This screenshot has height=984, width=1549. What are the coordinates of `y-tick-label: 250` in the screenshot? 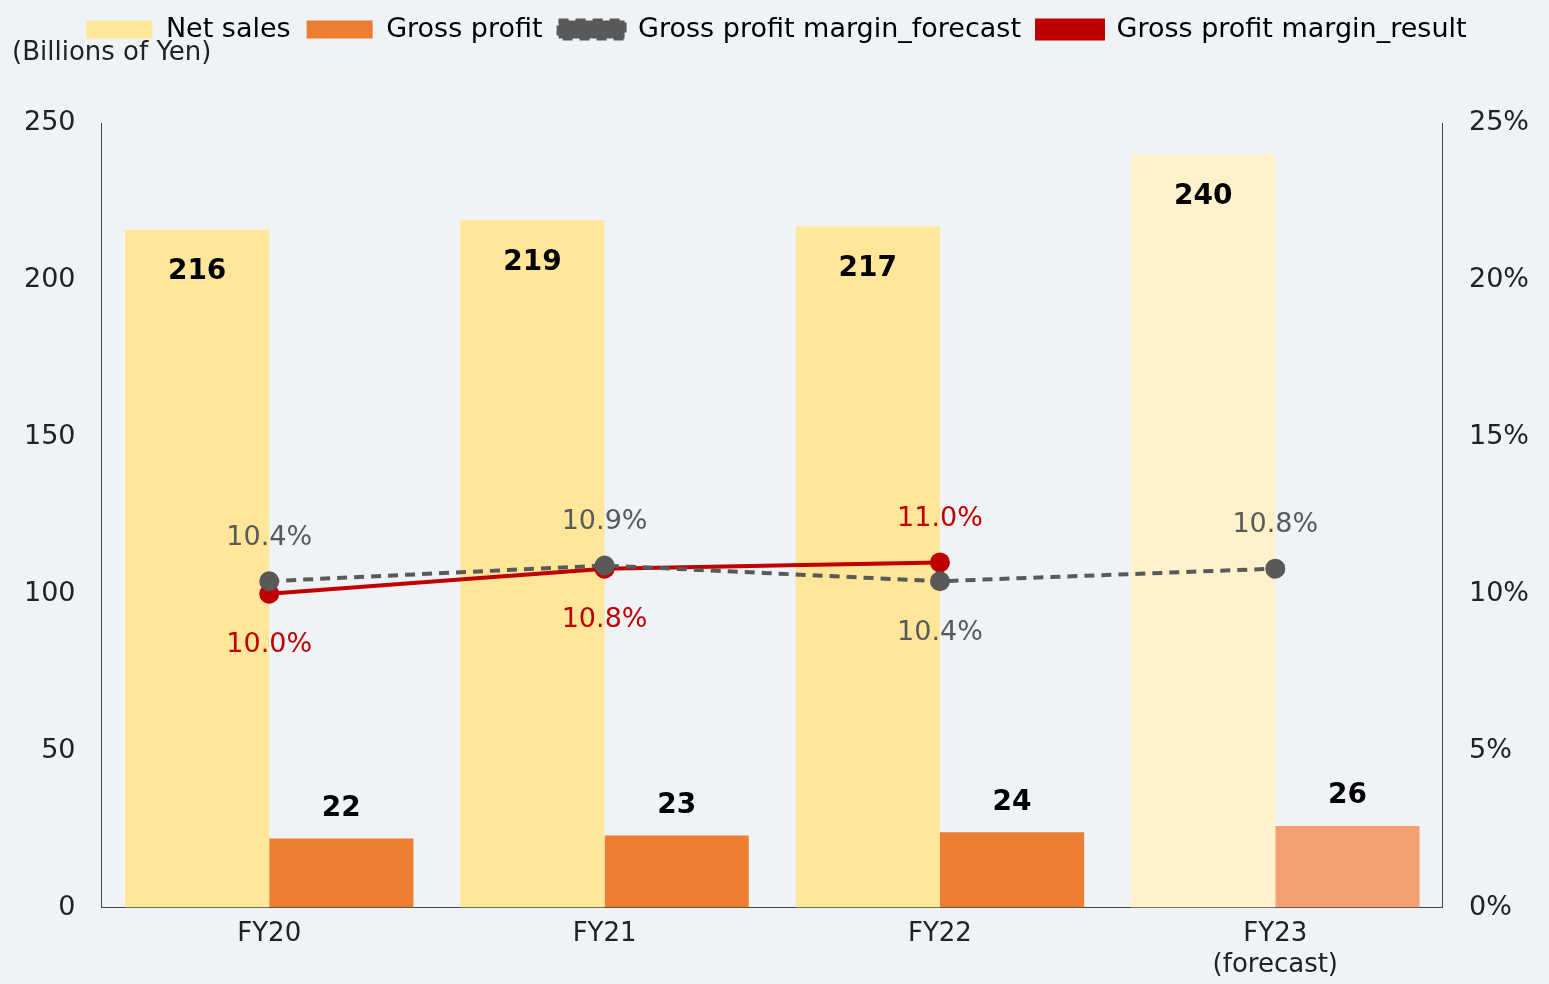 It's located at (49, 121).